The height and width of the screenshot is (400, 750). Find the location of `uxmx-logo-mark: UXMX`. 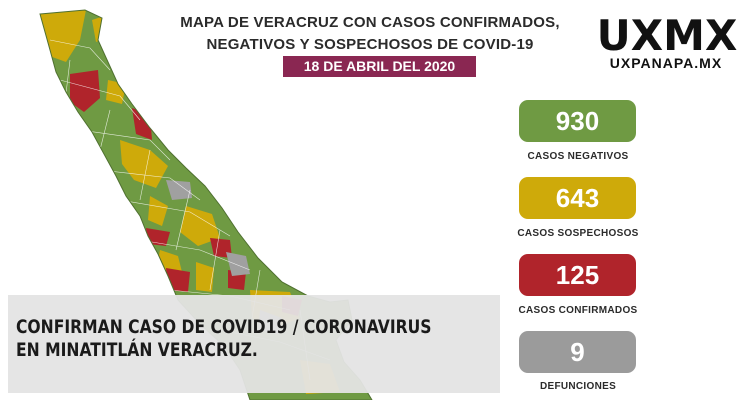

uxmx-logo-mark: UXMX is located at coordinates (667, 35).